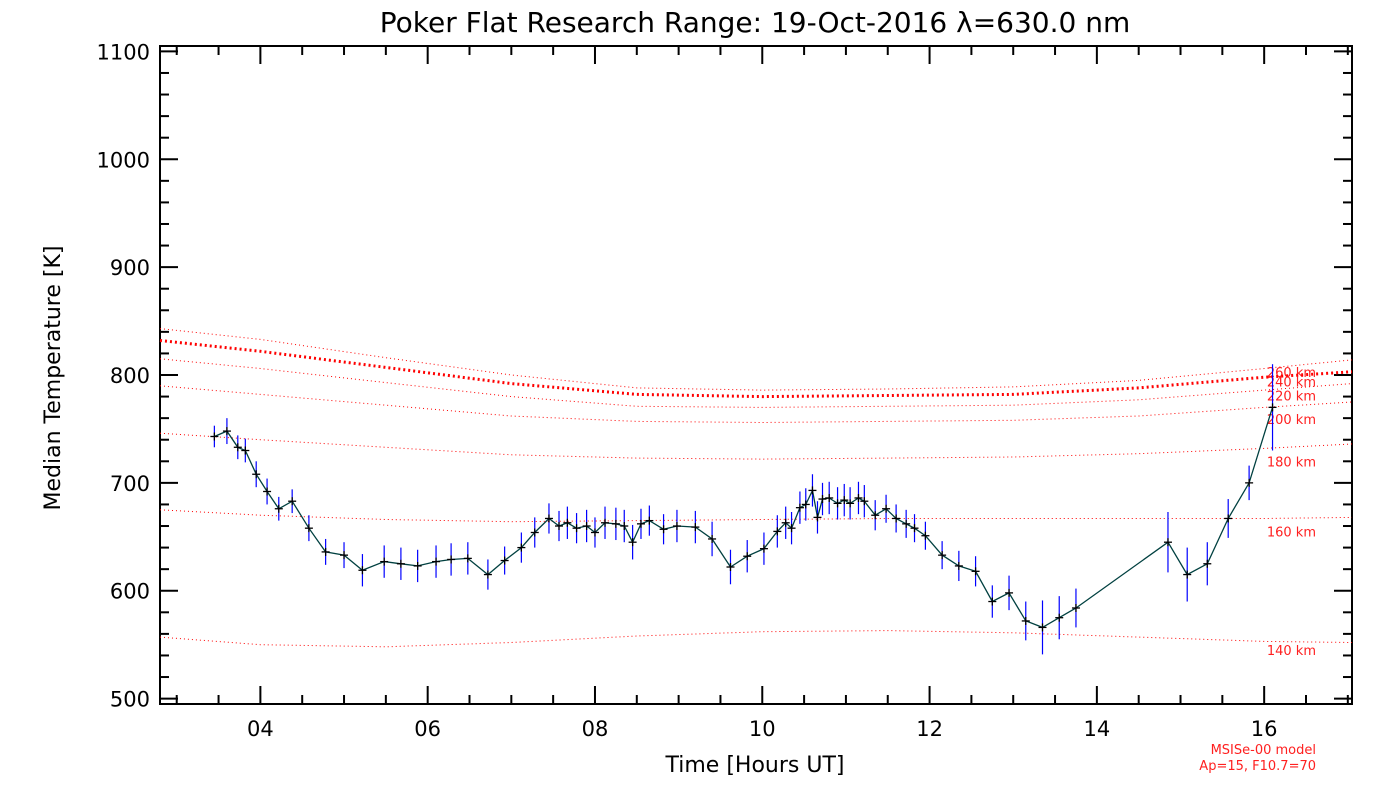 The height and width of the screenshot is (800, 1400). I want to click on x-axis-label: Time [Hours UT], so click(755, 765).